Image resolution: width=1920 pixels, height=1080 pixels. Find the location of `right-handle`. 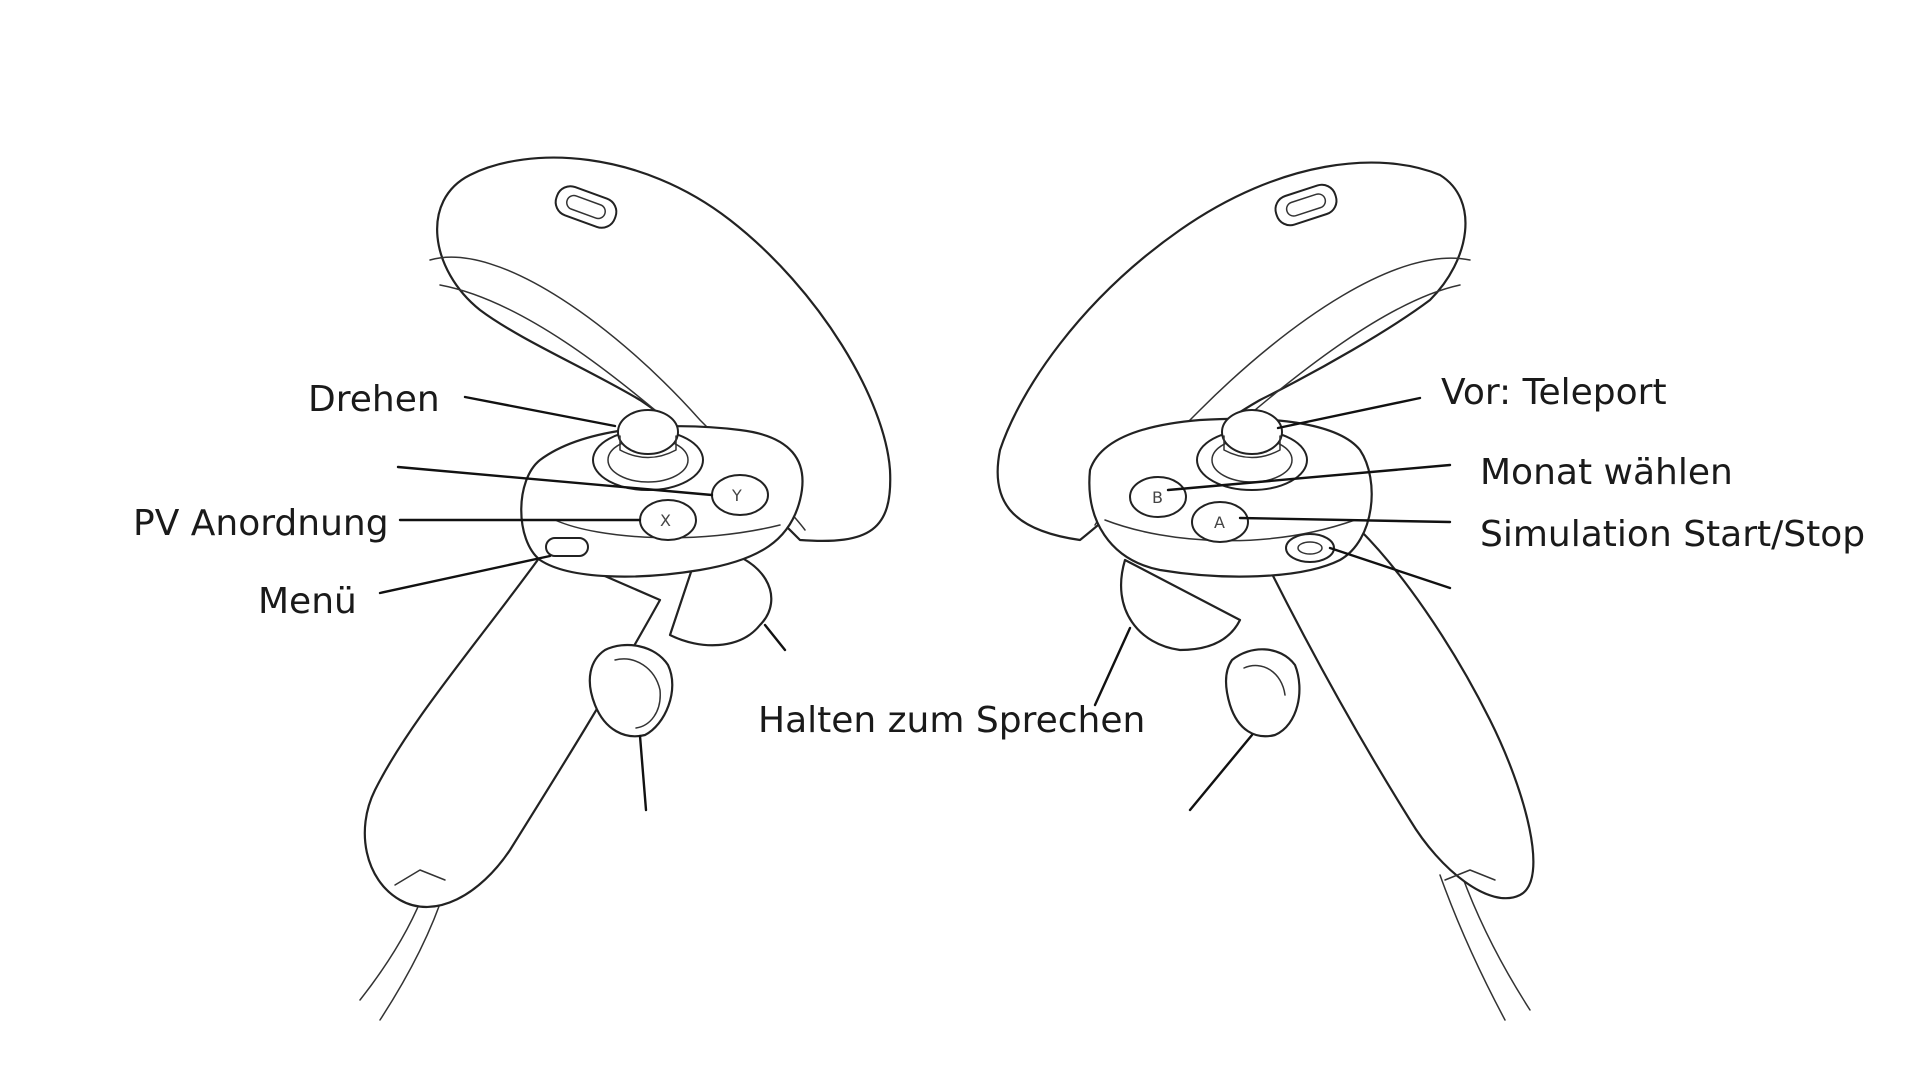

right-handle is located at coordinates (1399, 714).